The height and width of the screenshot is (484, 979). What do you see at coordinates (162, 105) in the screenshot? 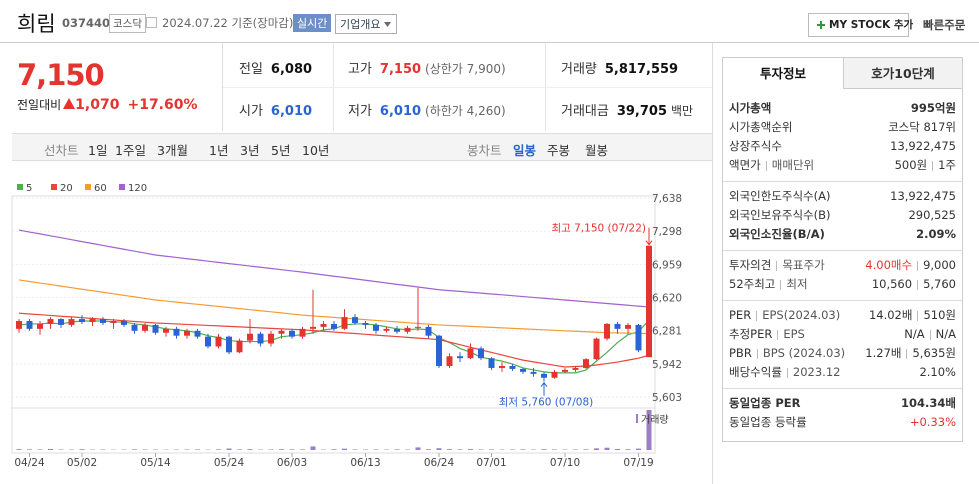
I see `change-rate: +17.60%` at bounding box center [162, 105].